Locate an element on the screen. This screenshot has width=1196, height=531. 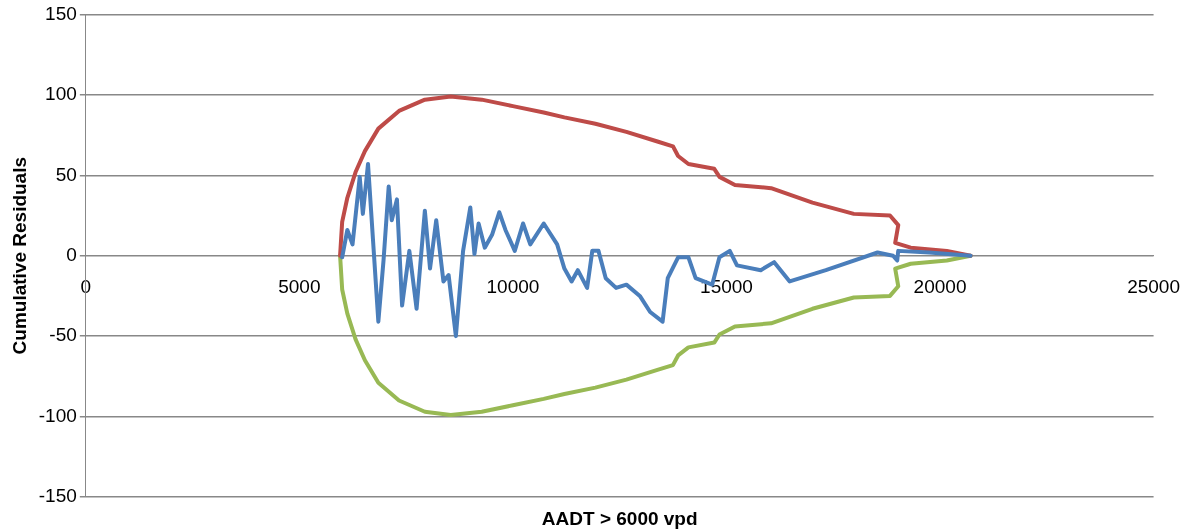
y-tick-label: 150 is located at coordinates (61, 13).